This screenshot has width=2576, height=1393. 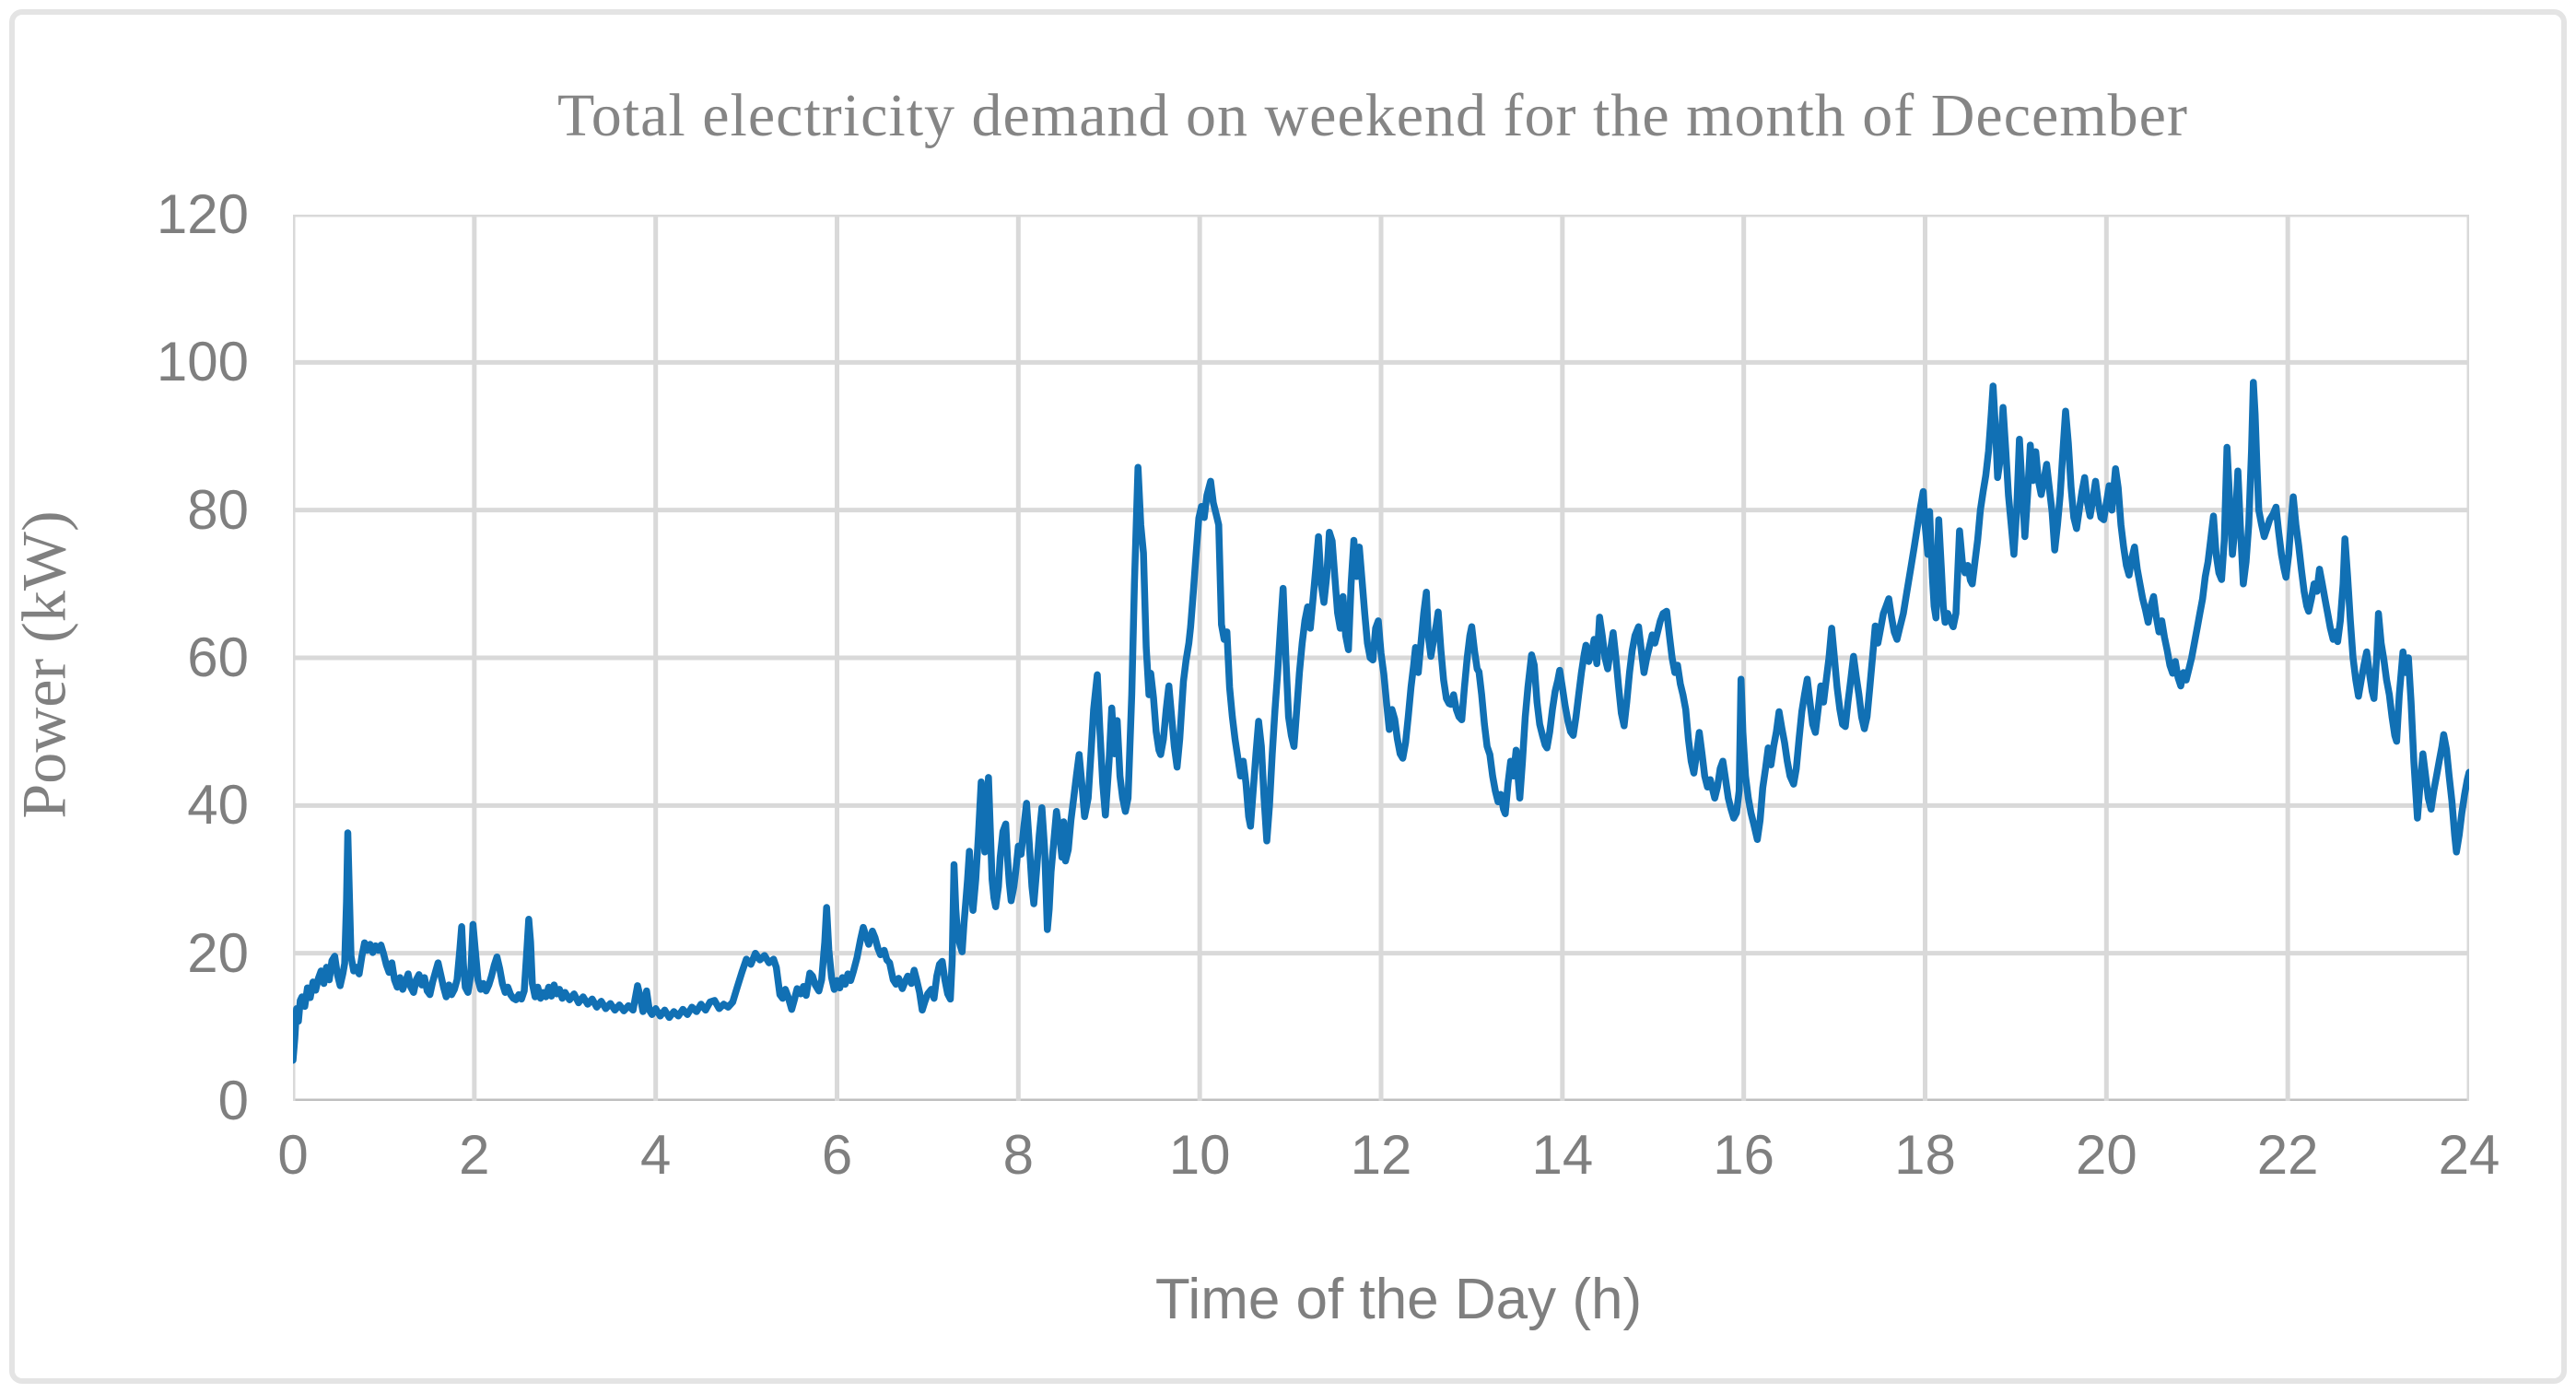 I want to click on x-tick-label-2: 2, so click(x=475, y=1155).